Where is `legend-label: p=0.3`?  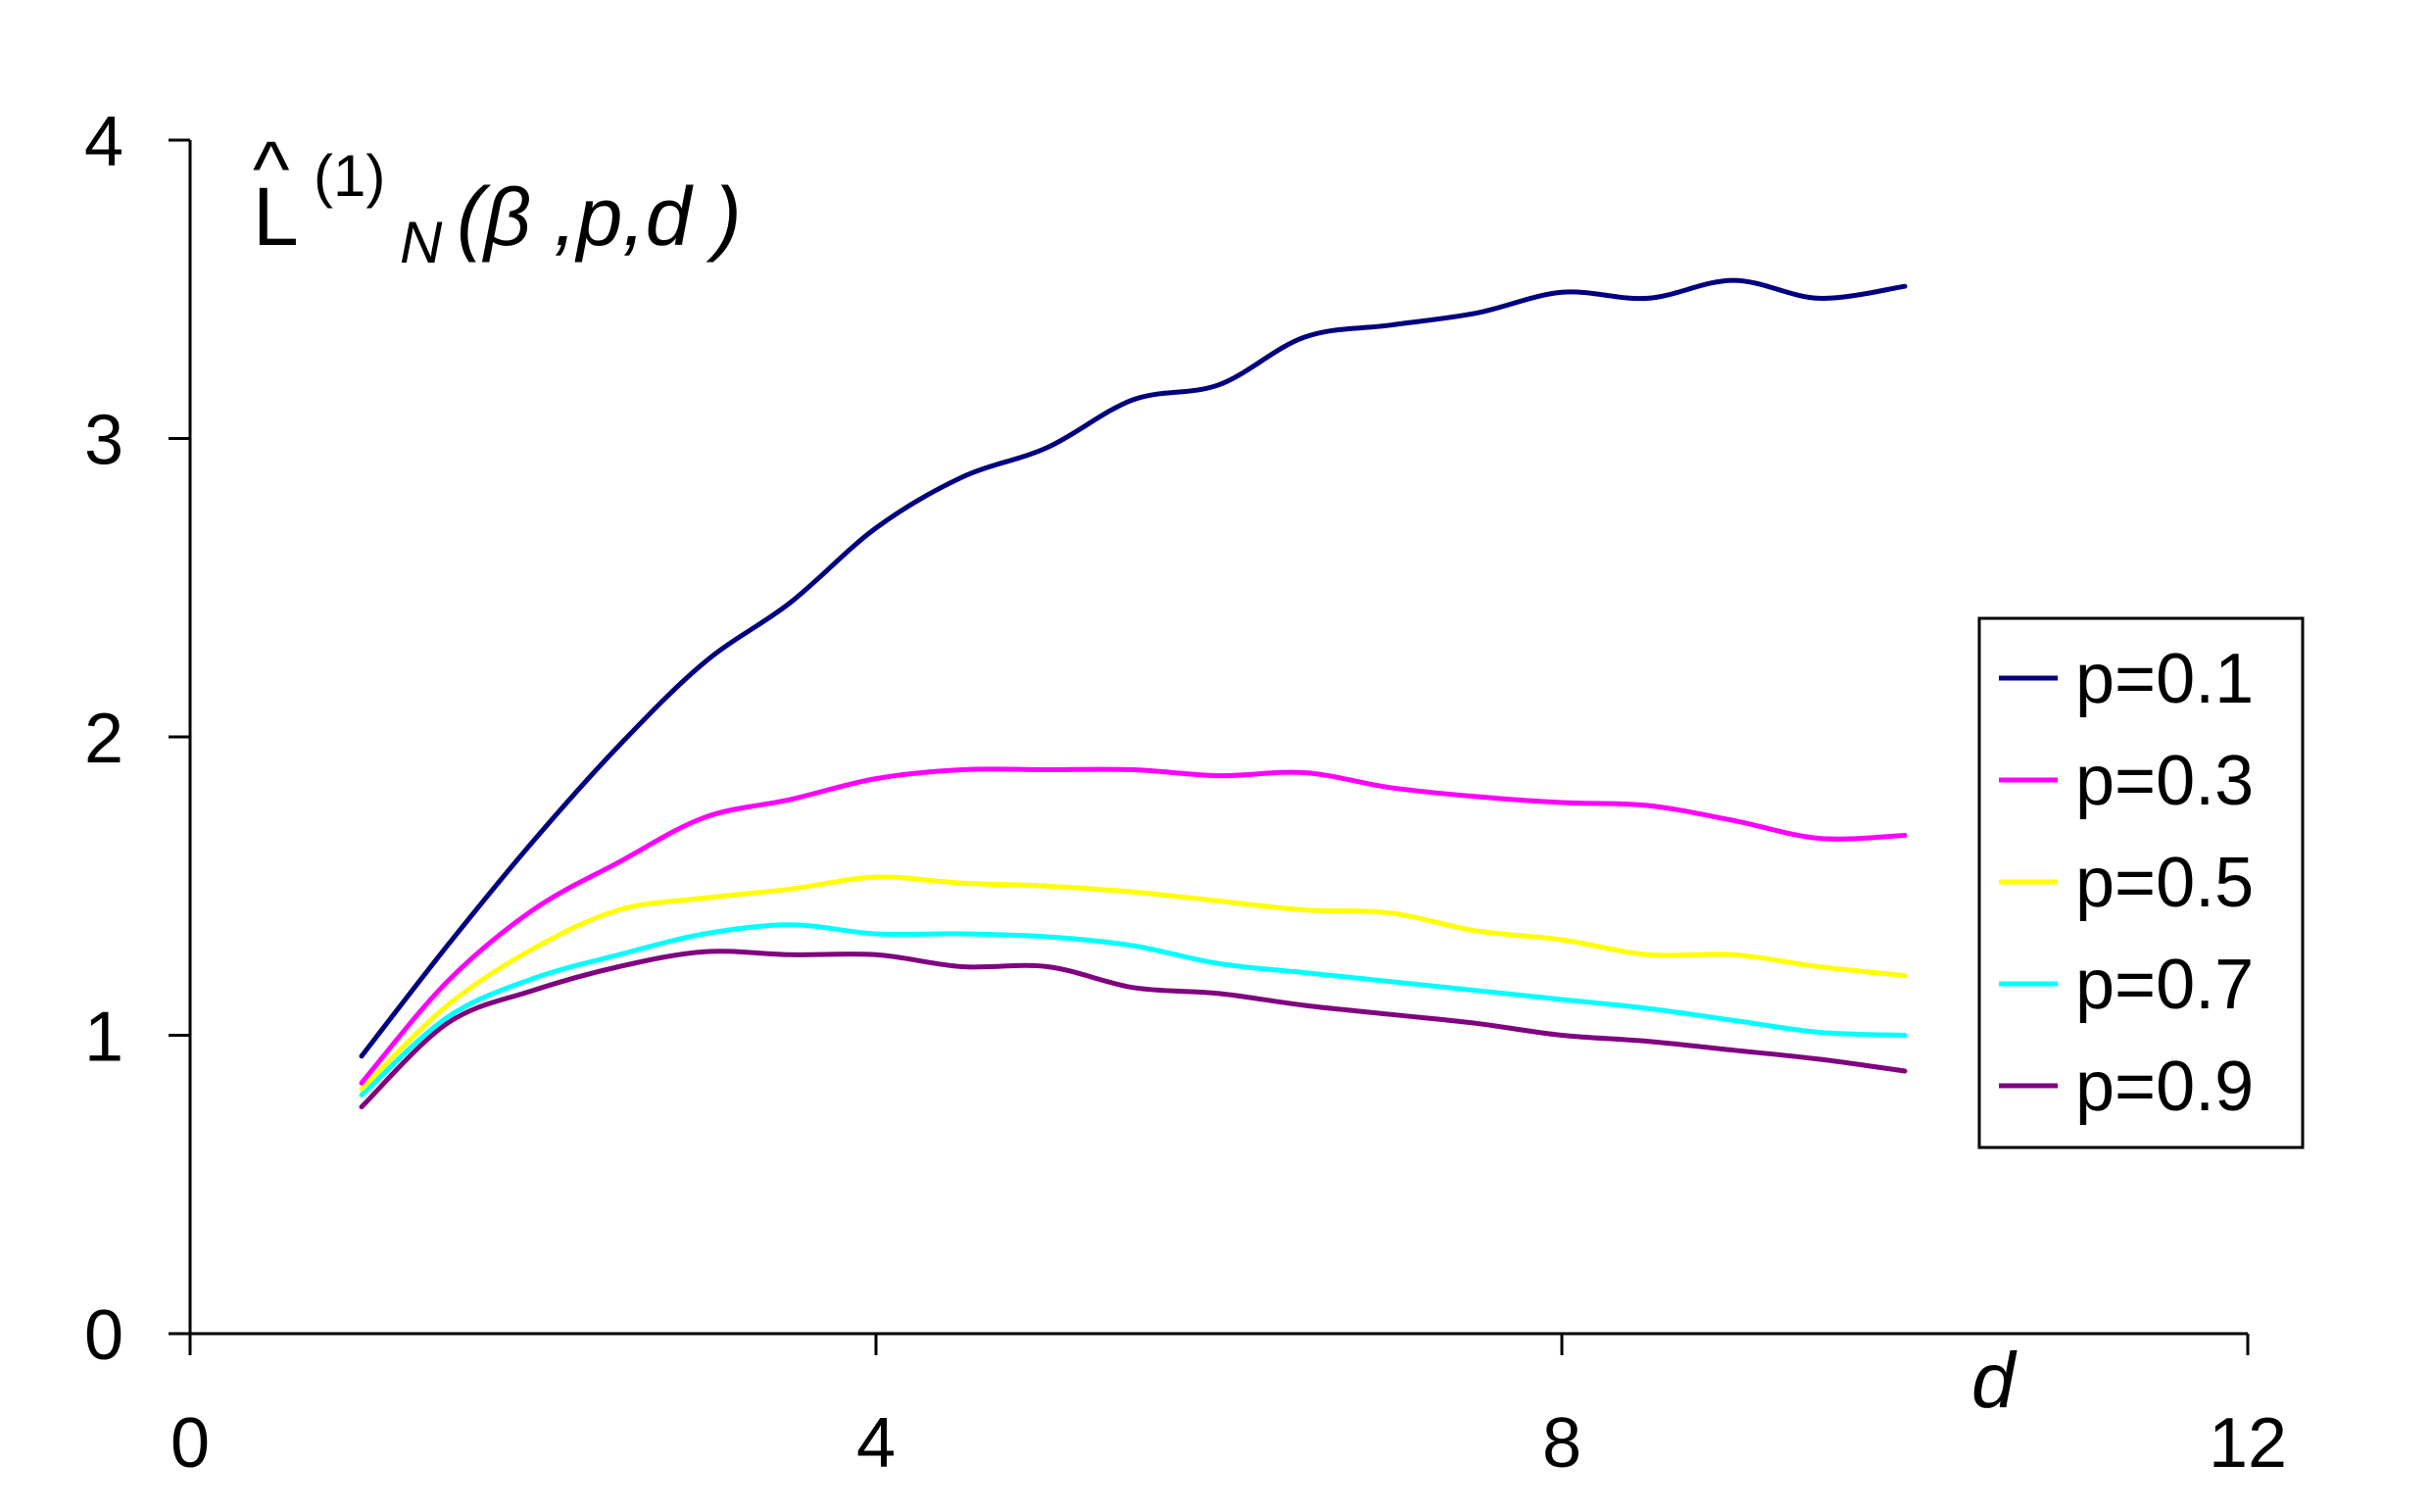
legend-label: p=0.3 is located at coordinates (2164, 781).